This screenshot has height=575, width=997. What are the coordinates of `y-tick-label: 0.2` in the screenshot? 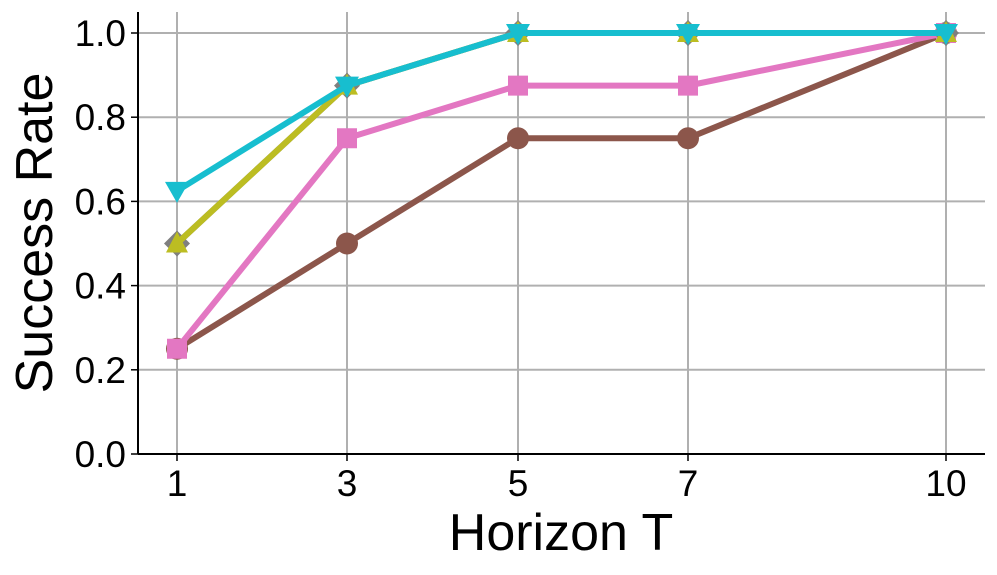 It's located at (100, 370).